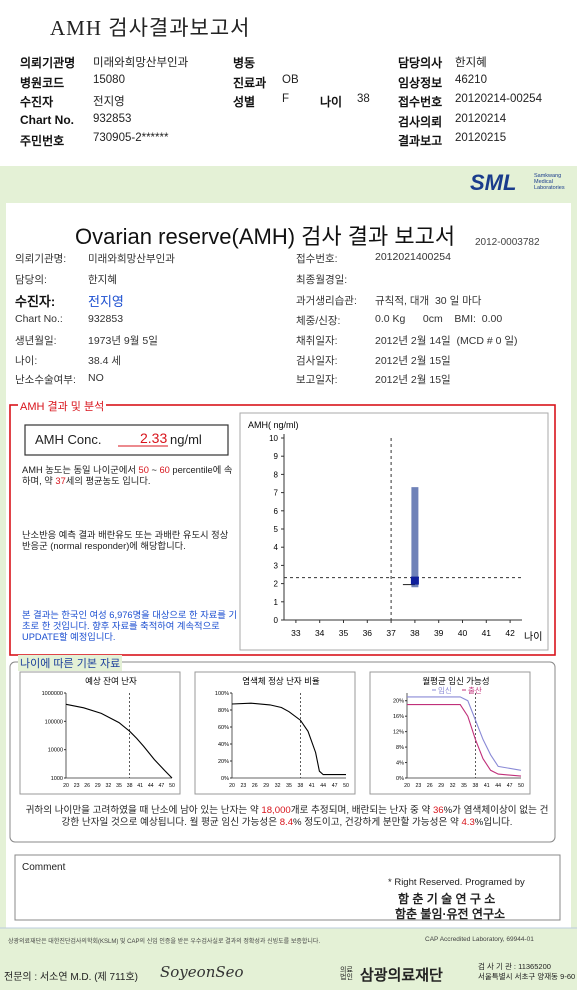  Describe the element at coordinates (317, 341) in the screenshot. I see `info-label: 채취일자:` at that location.